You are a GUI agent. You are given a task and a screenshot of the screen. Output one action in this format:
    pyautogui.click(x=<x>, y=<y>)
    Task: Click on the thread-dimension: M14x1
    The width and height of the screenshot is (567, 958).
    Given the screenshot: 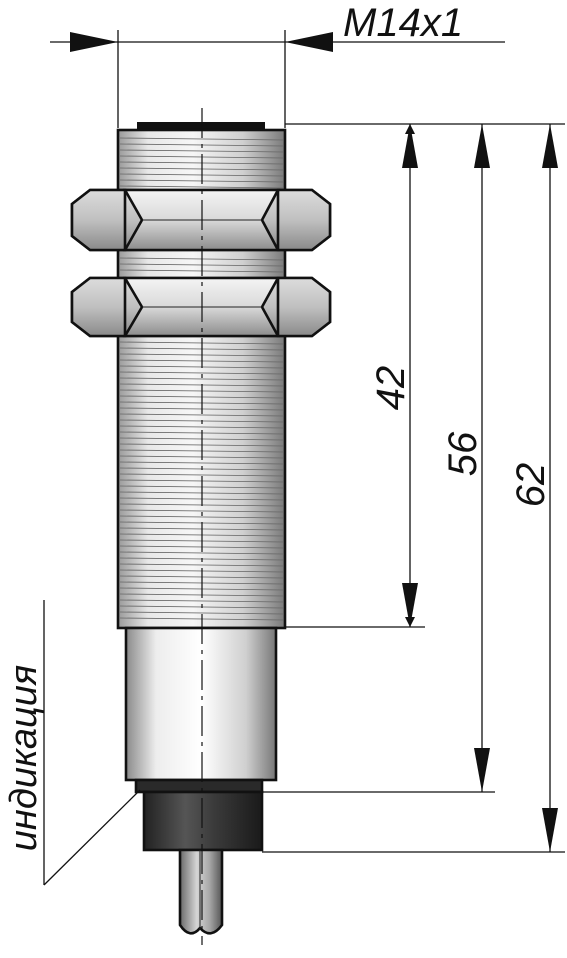 What is the action you would take?
    pyautogui.click(x=277, y=64)
    